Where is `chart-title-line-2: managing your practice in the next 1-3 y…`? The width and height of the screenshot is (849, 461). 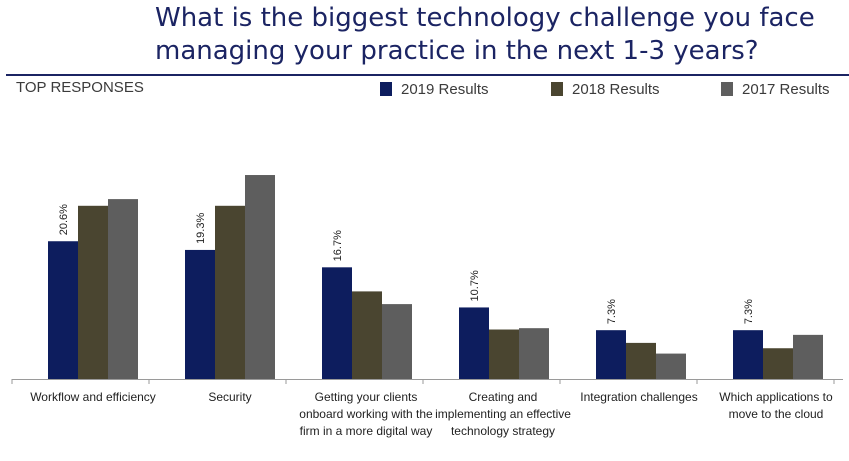
chart-title-line-2: managing your practice in the next 1-3 y… is located at coordinates (457, 51).